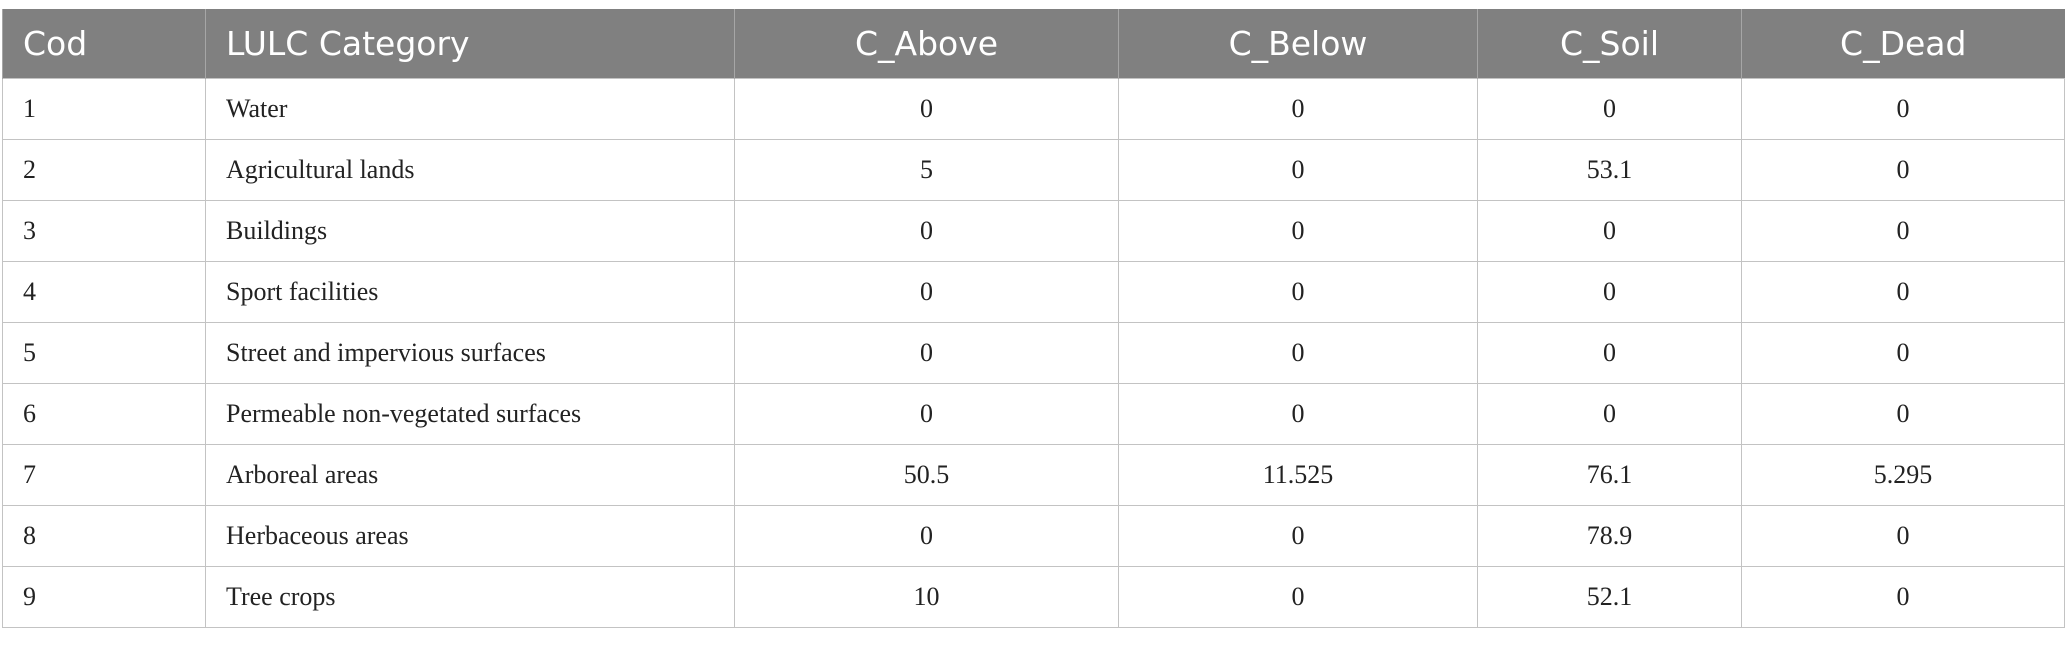 The height and width of the screenshot is (648, 2067). What do you see at coordinates (1298, 44) in the screenshot?
I see `column-header: C_Below` at bounding box center [1298, 44].